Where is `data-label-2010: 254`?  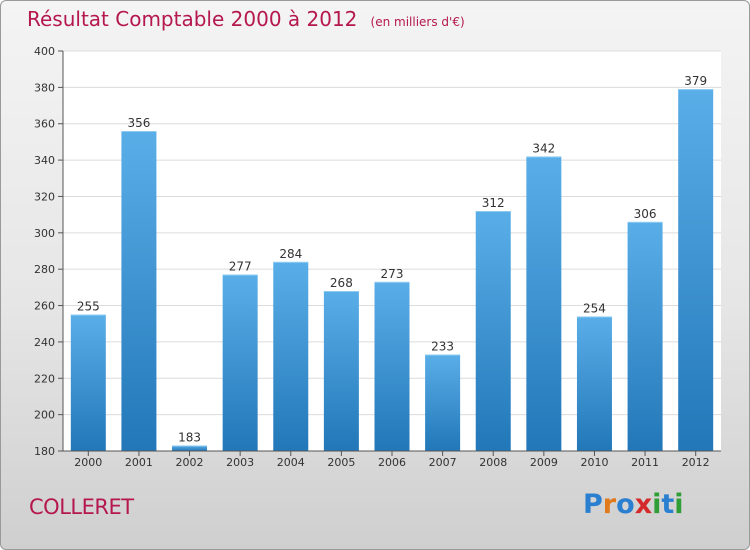 data-label-2010: 254 is located at coordinates (594, 308).